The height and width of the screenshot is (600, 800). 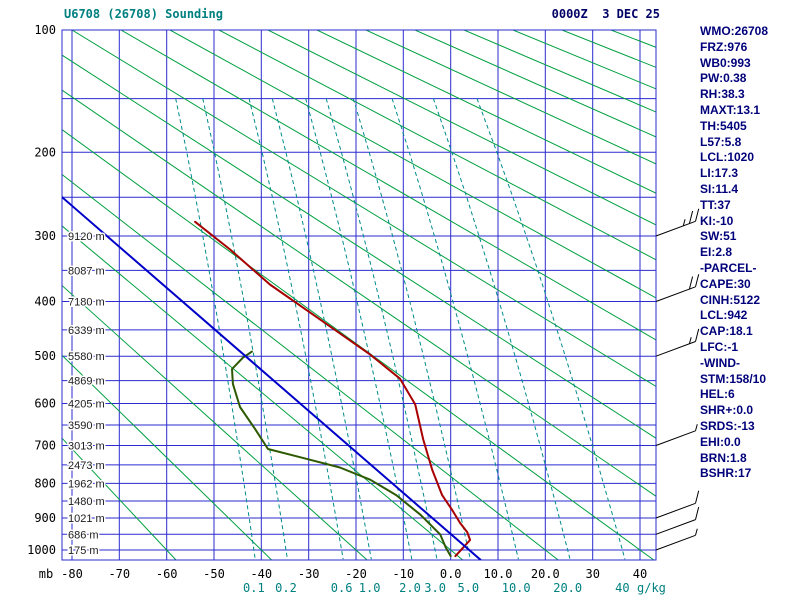 I want to click on mixing-ratio-label: 1.0, so click(x=370, y=588).